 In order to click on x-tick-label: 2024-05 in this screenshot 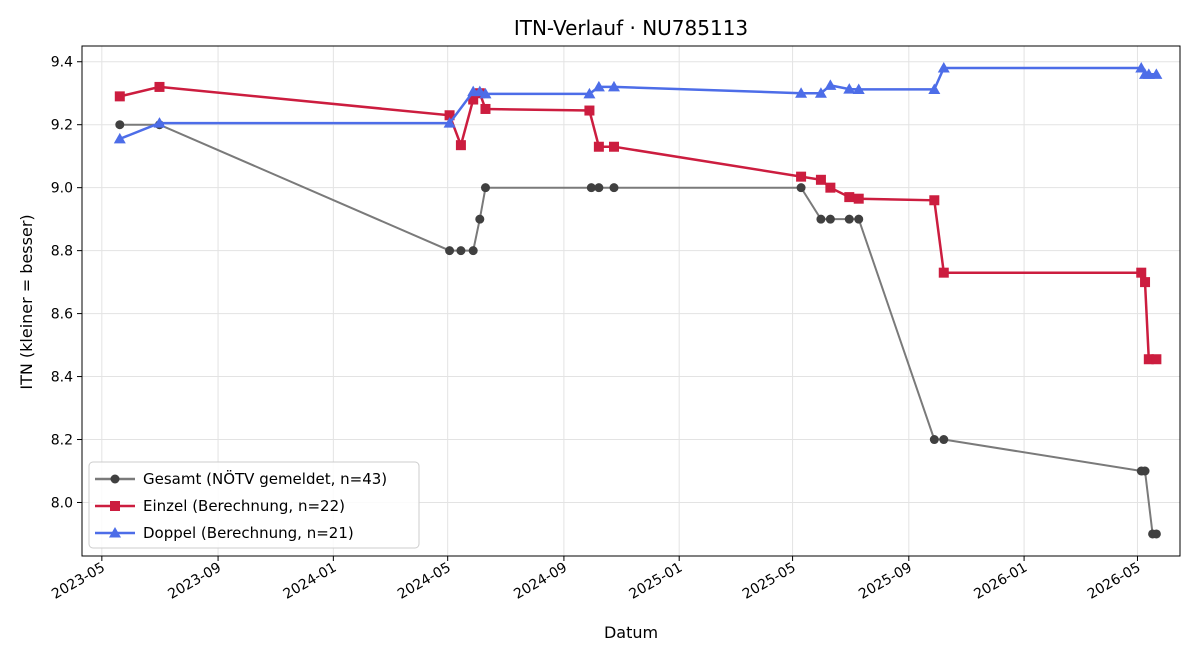, I will do `click(424, 581)`.